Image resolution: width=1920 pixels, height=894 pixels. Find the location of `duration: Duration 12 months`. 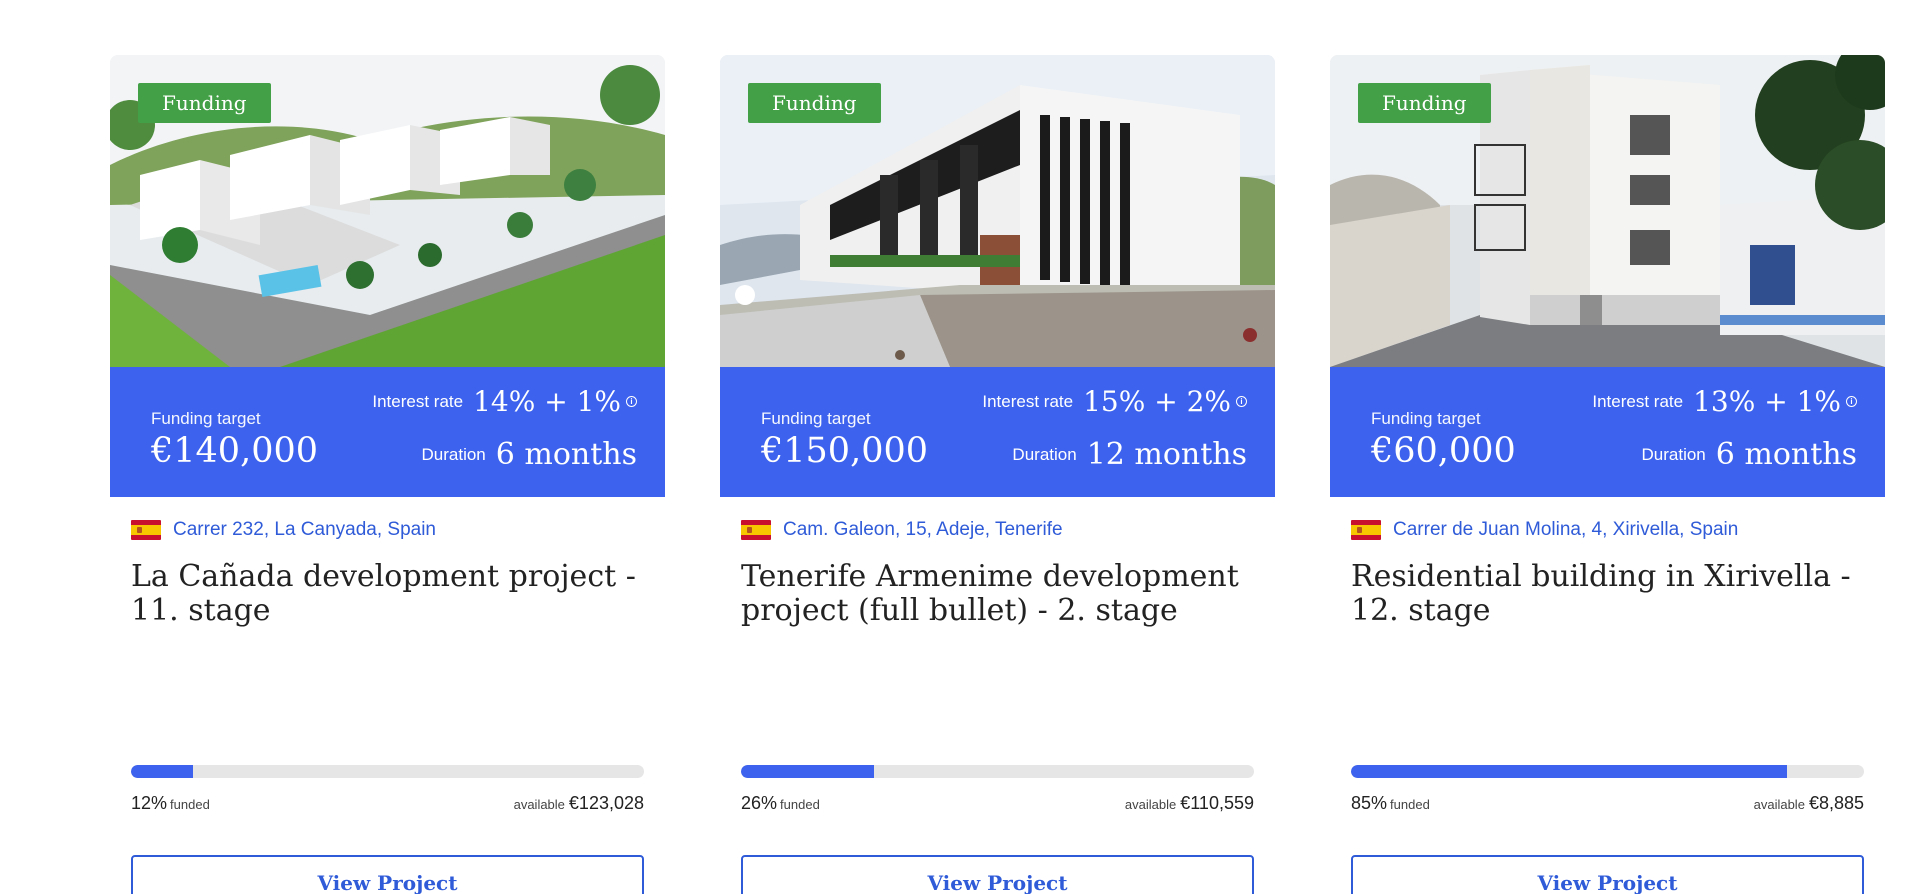

duration: Duration 12 months is located at coordinates (1129, 454).